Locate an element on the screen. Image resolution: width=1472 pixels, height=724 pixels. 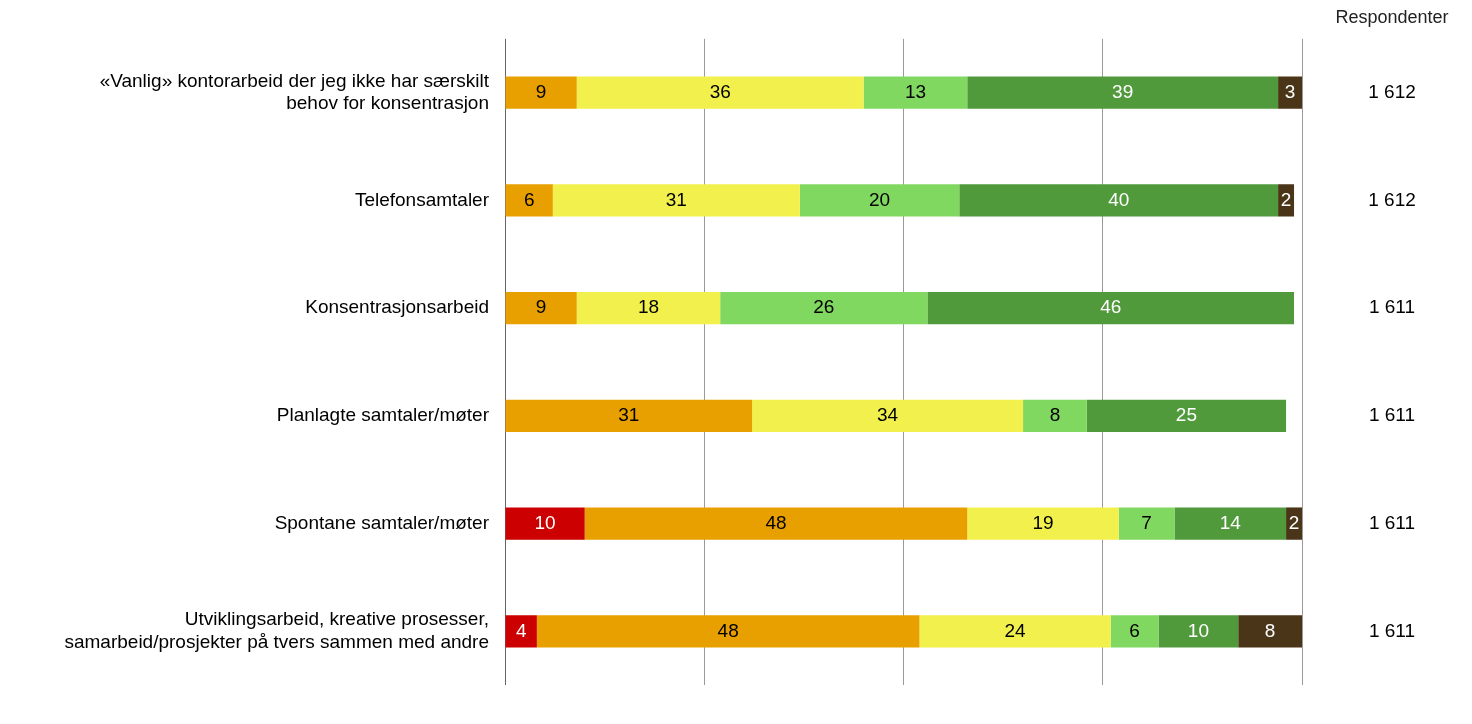
data-label: 14 is located at coordinates (1230, 522).